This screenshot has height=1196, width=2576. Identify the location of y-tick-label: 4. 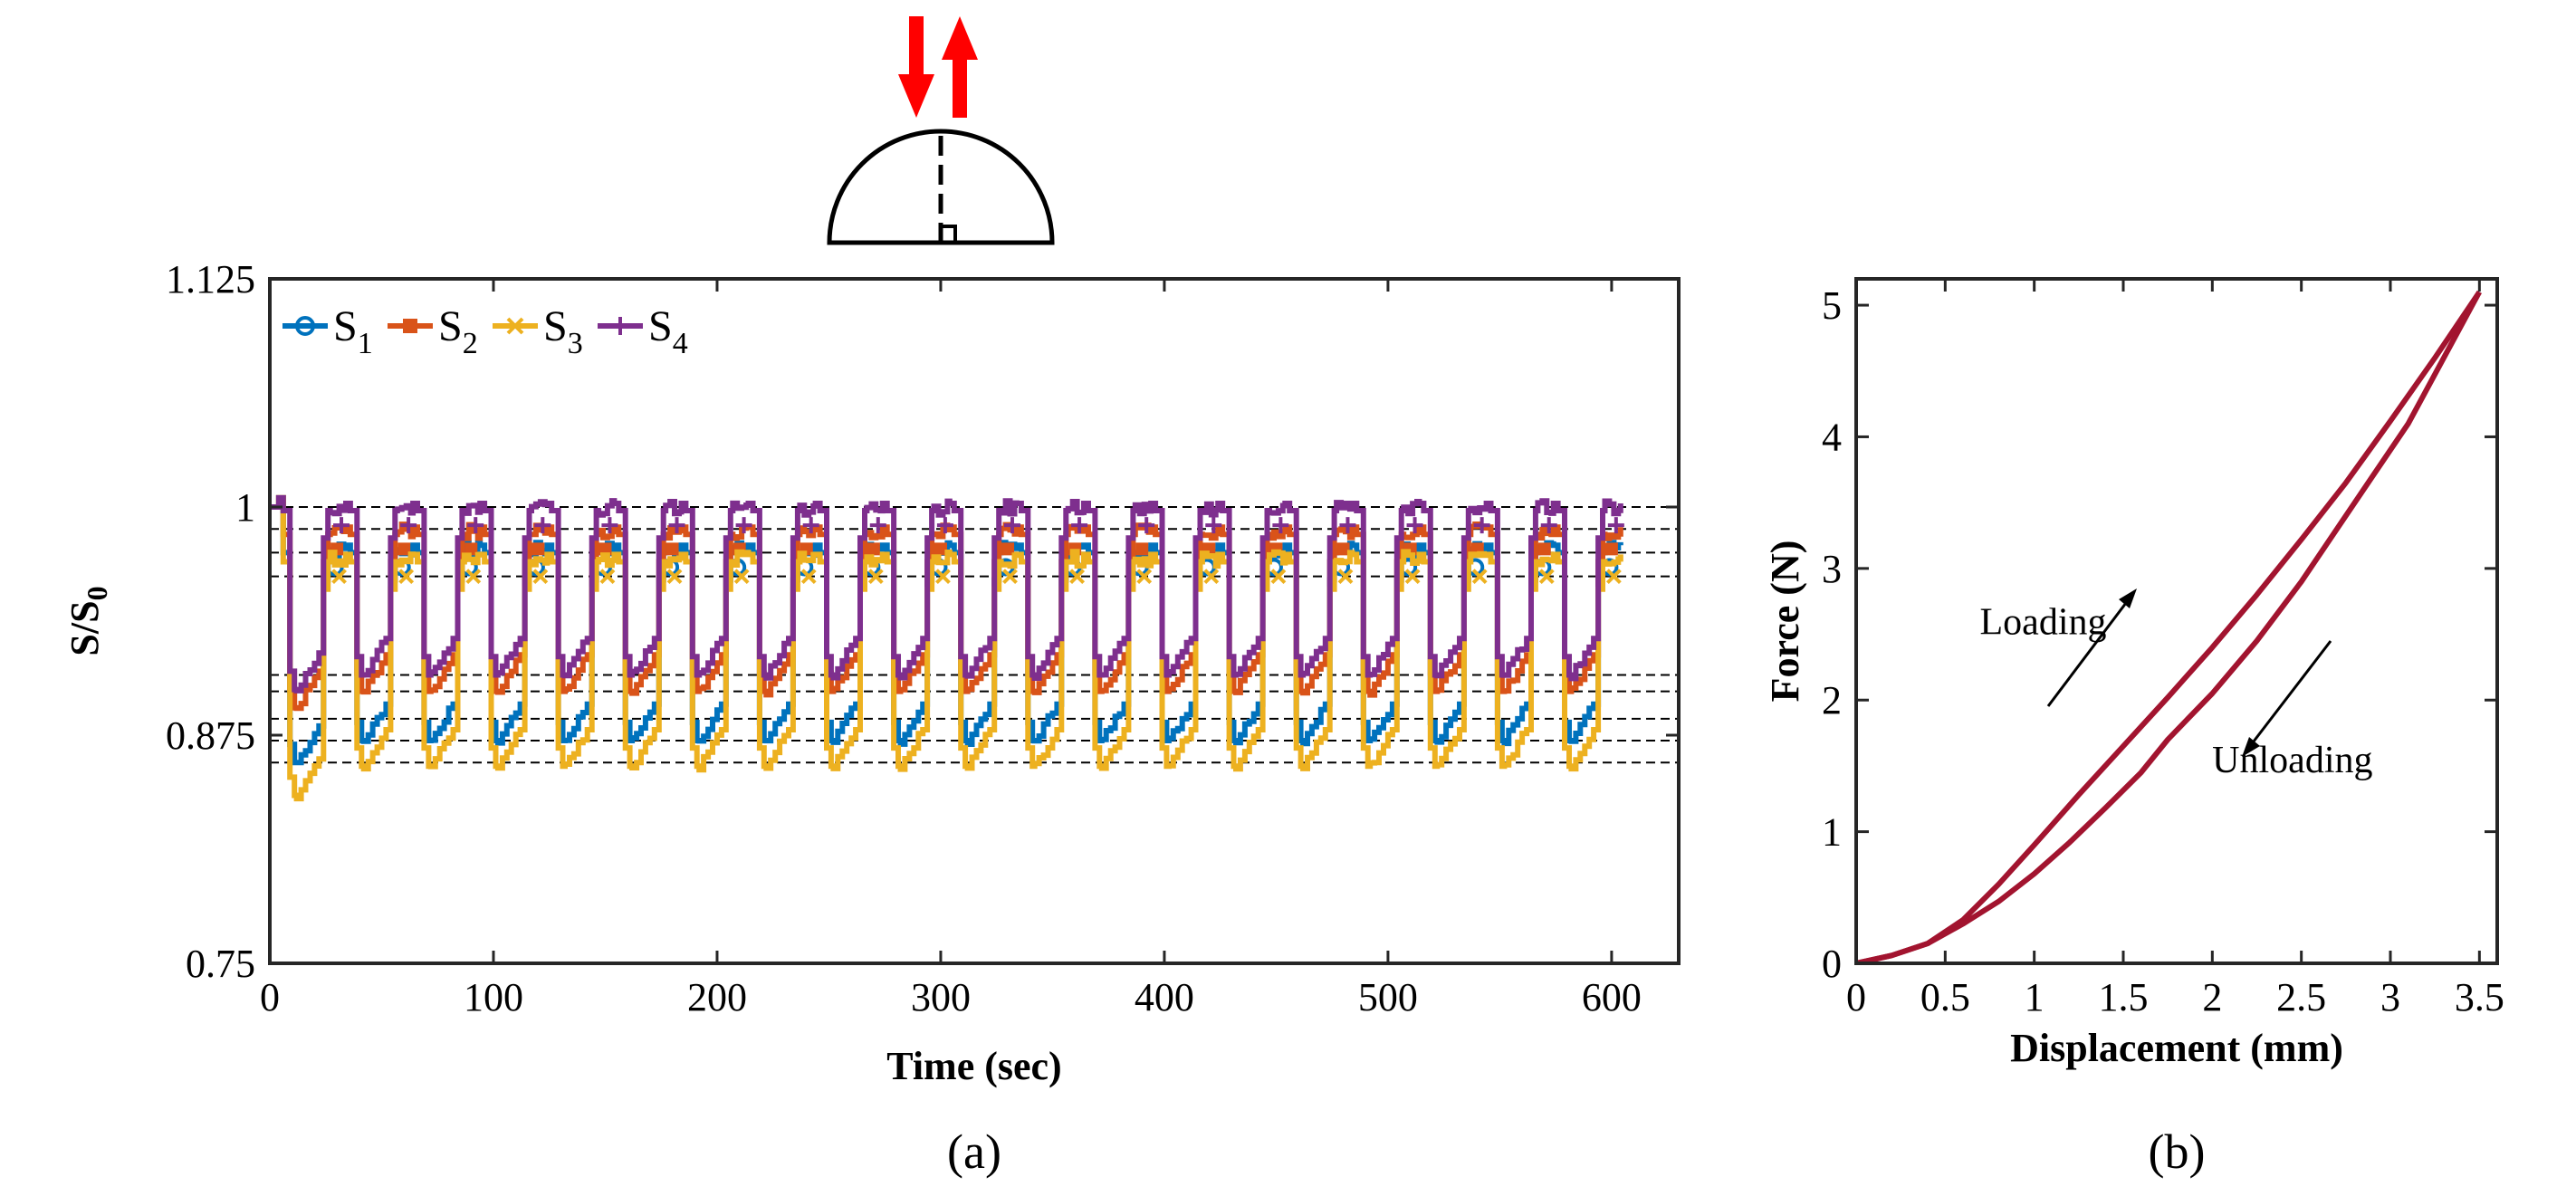
(1832, 437).